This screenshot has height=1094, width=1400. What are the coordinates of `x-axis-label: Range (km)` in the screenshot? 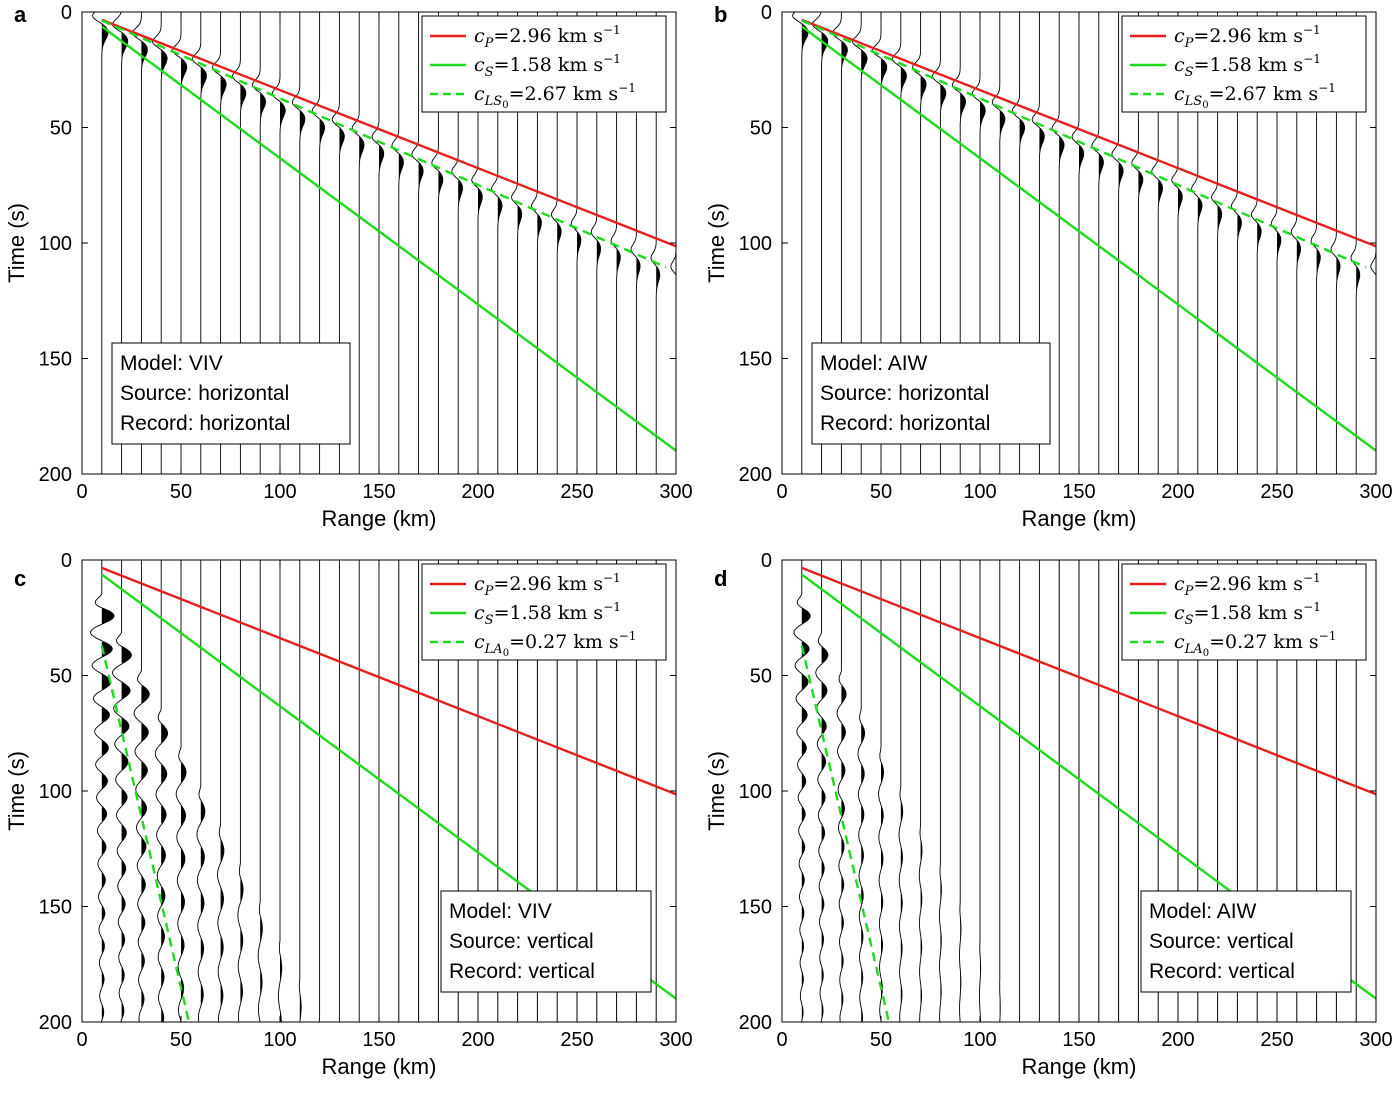 It's located at (1079, 518).